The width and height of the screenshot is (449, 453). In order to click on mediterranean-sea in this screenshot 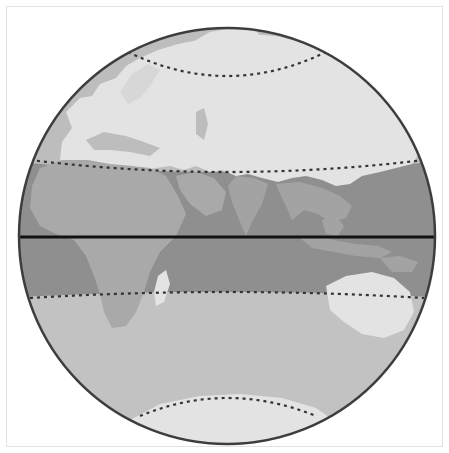, I will do `click(123, 144)`.